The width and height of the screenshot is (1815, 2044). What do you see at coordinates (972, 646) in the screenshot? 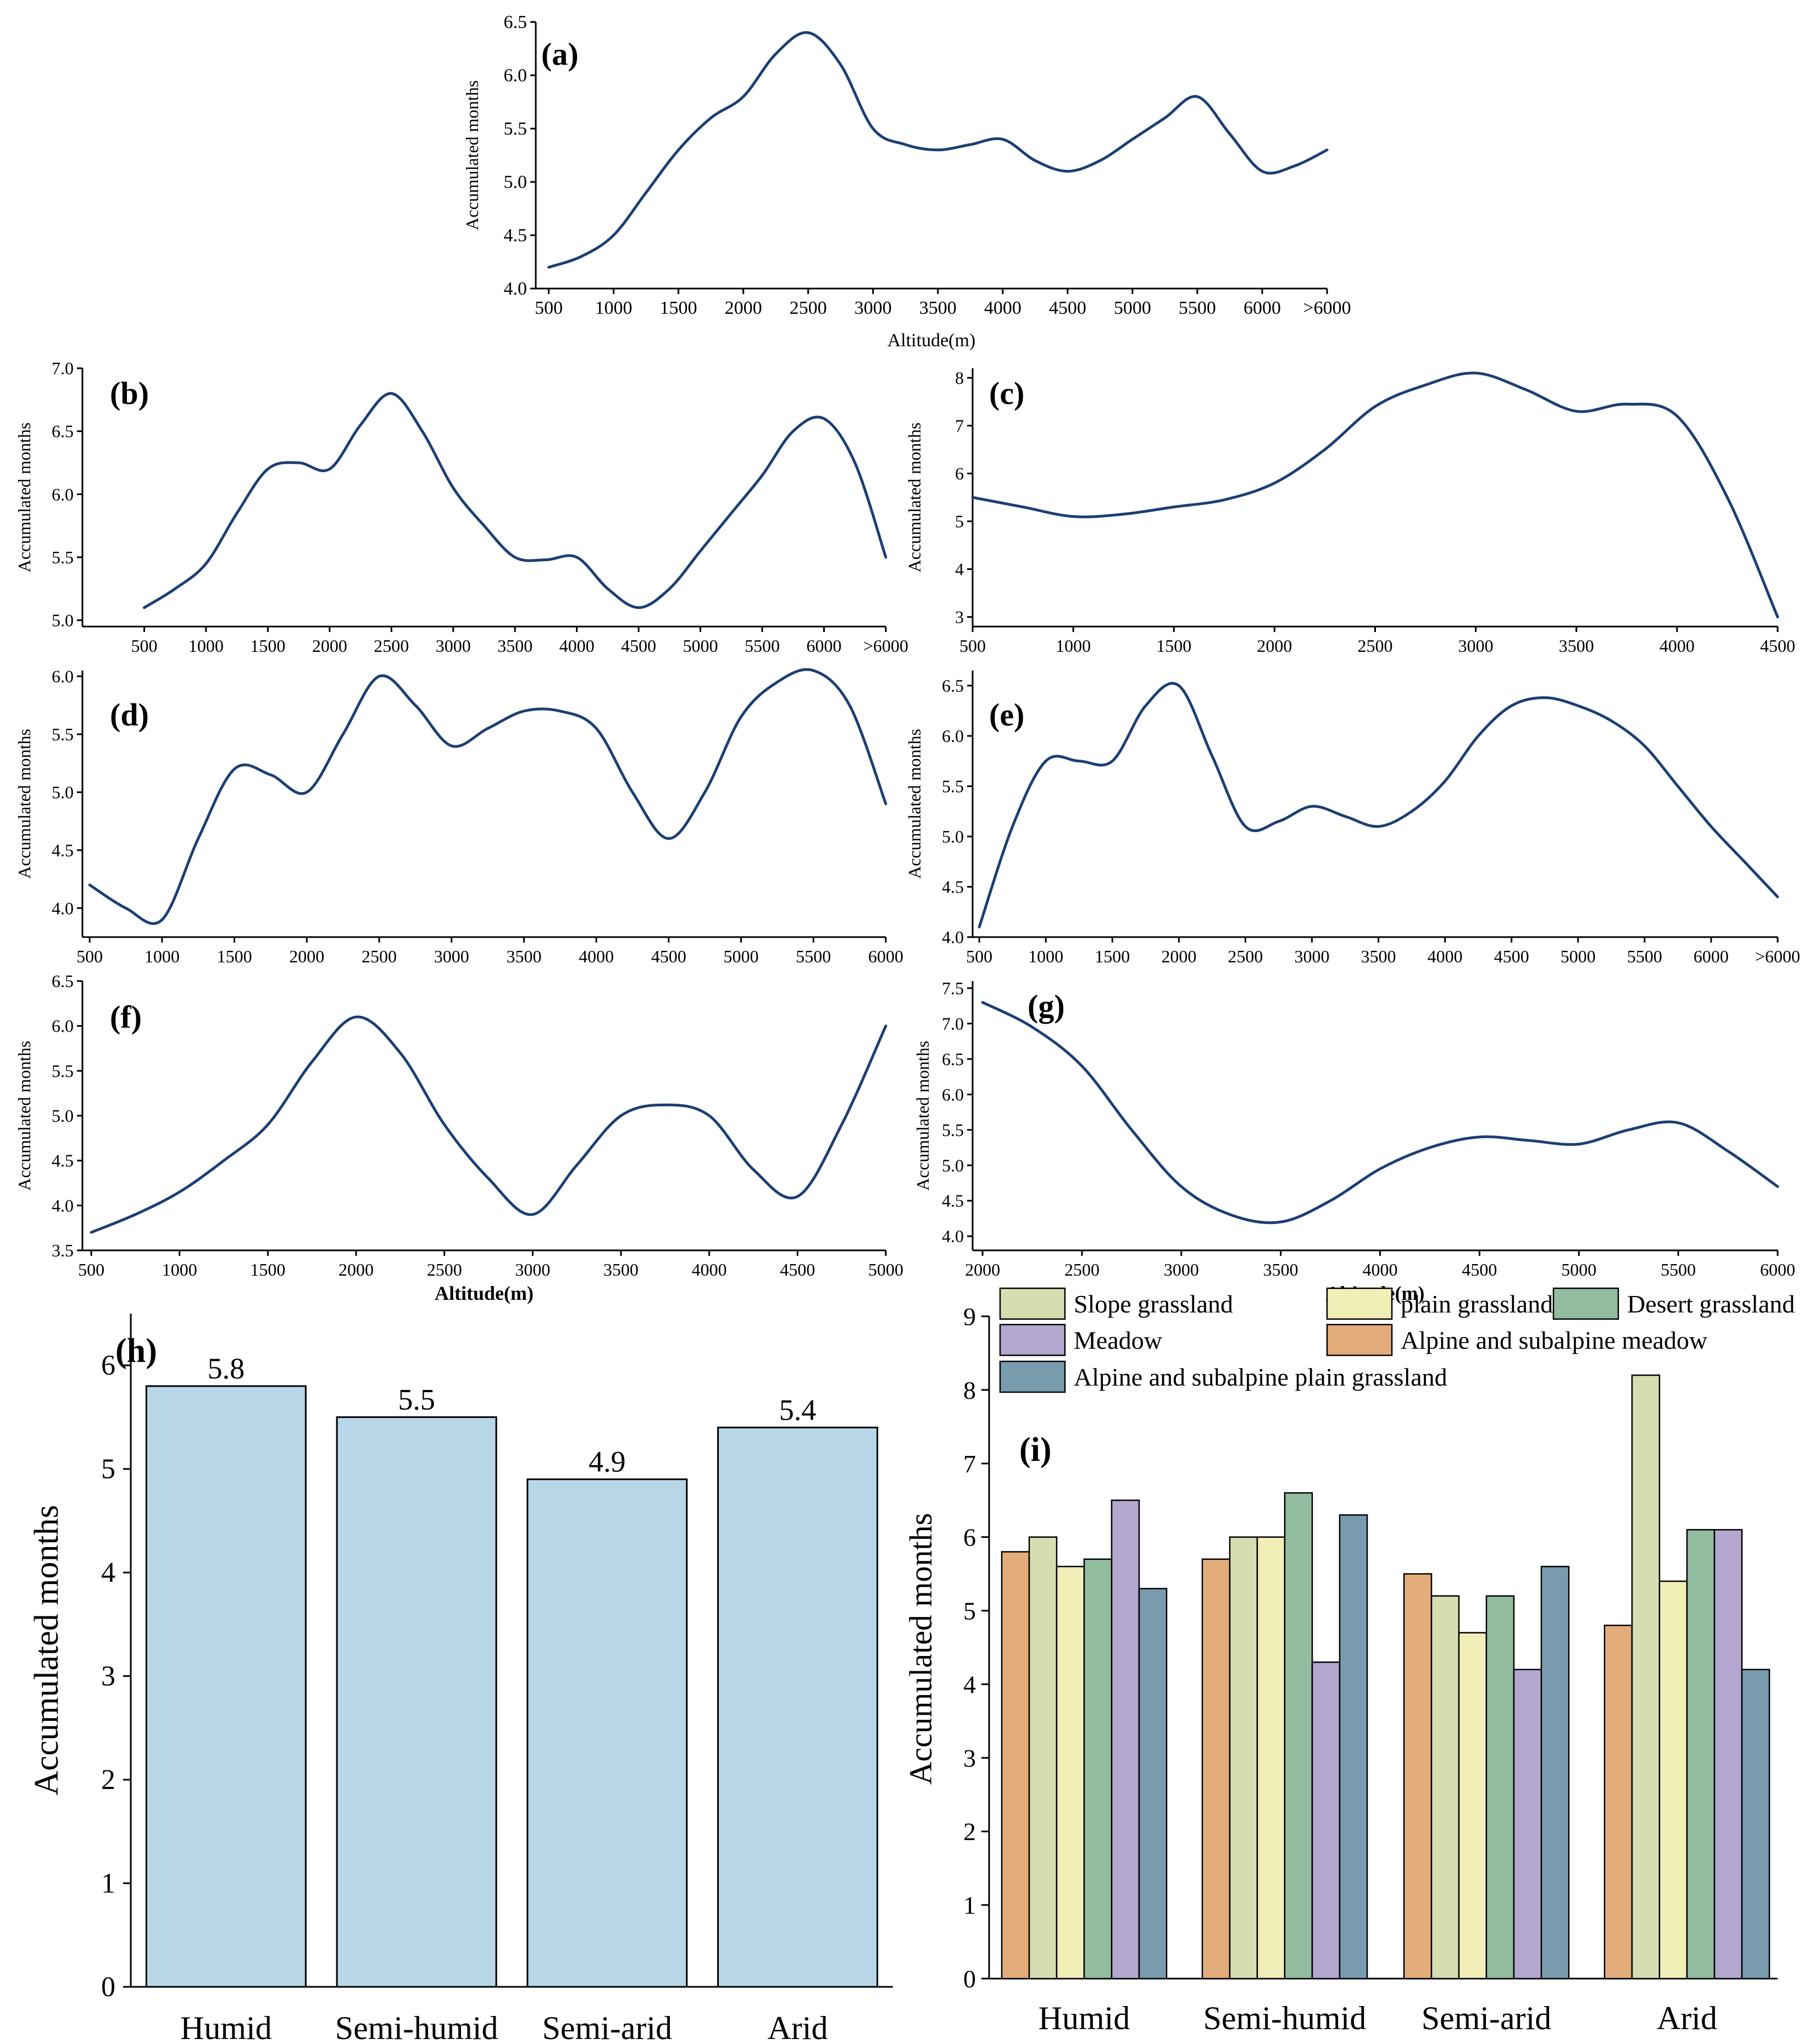
I see `x-tick-label: 500` at bounding box center [972, 646].